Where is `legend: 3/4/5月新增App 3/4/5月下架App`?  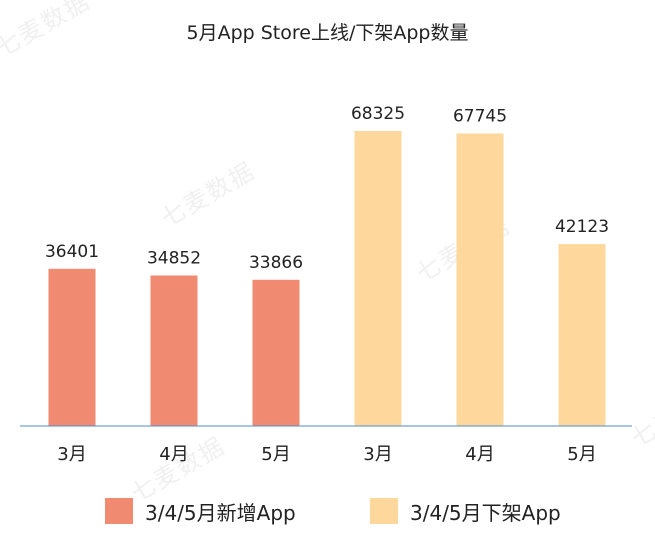
legend: 3/4/5月新增App 3/4/5月下架App is located at coordinates (327, 511).